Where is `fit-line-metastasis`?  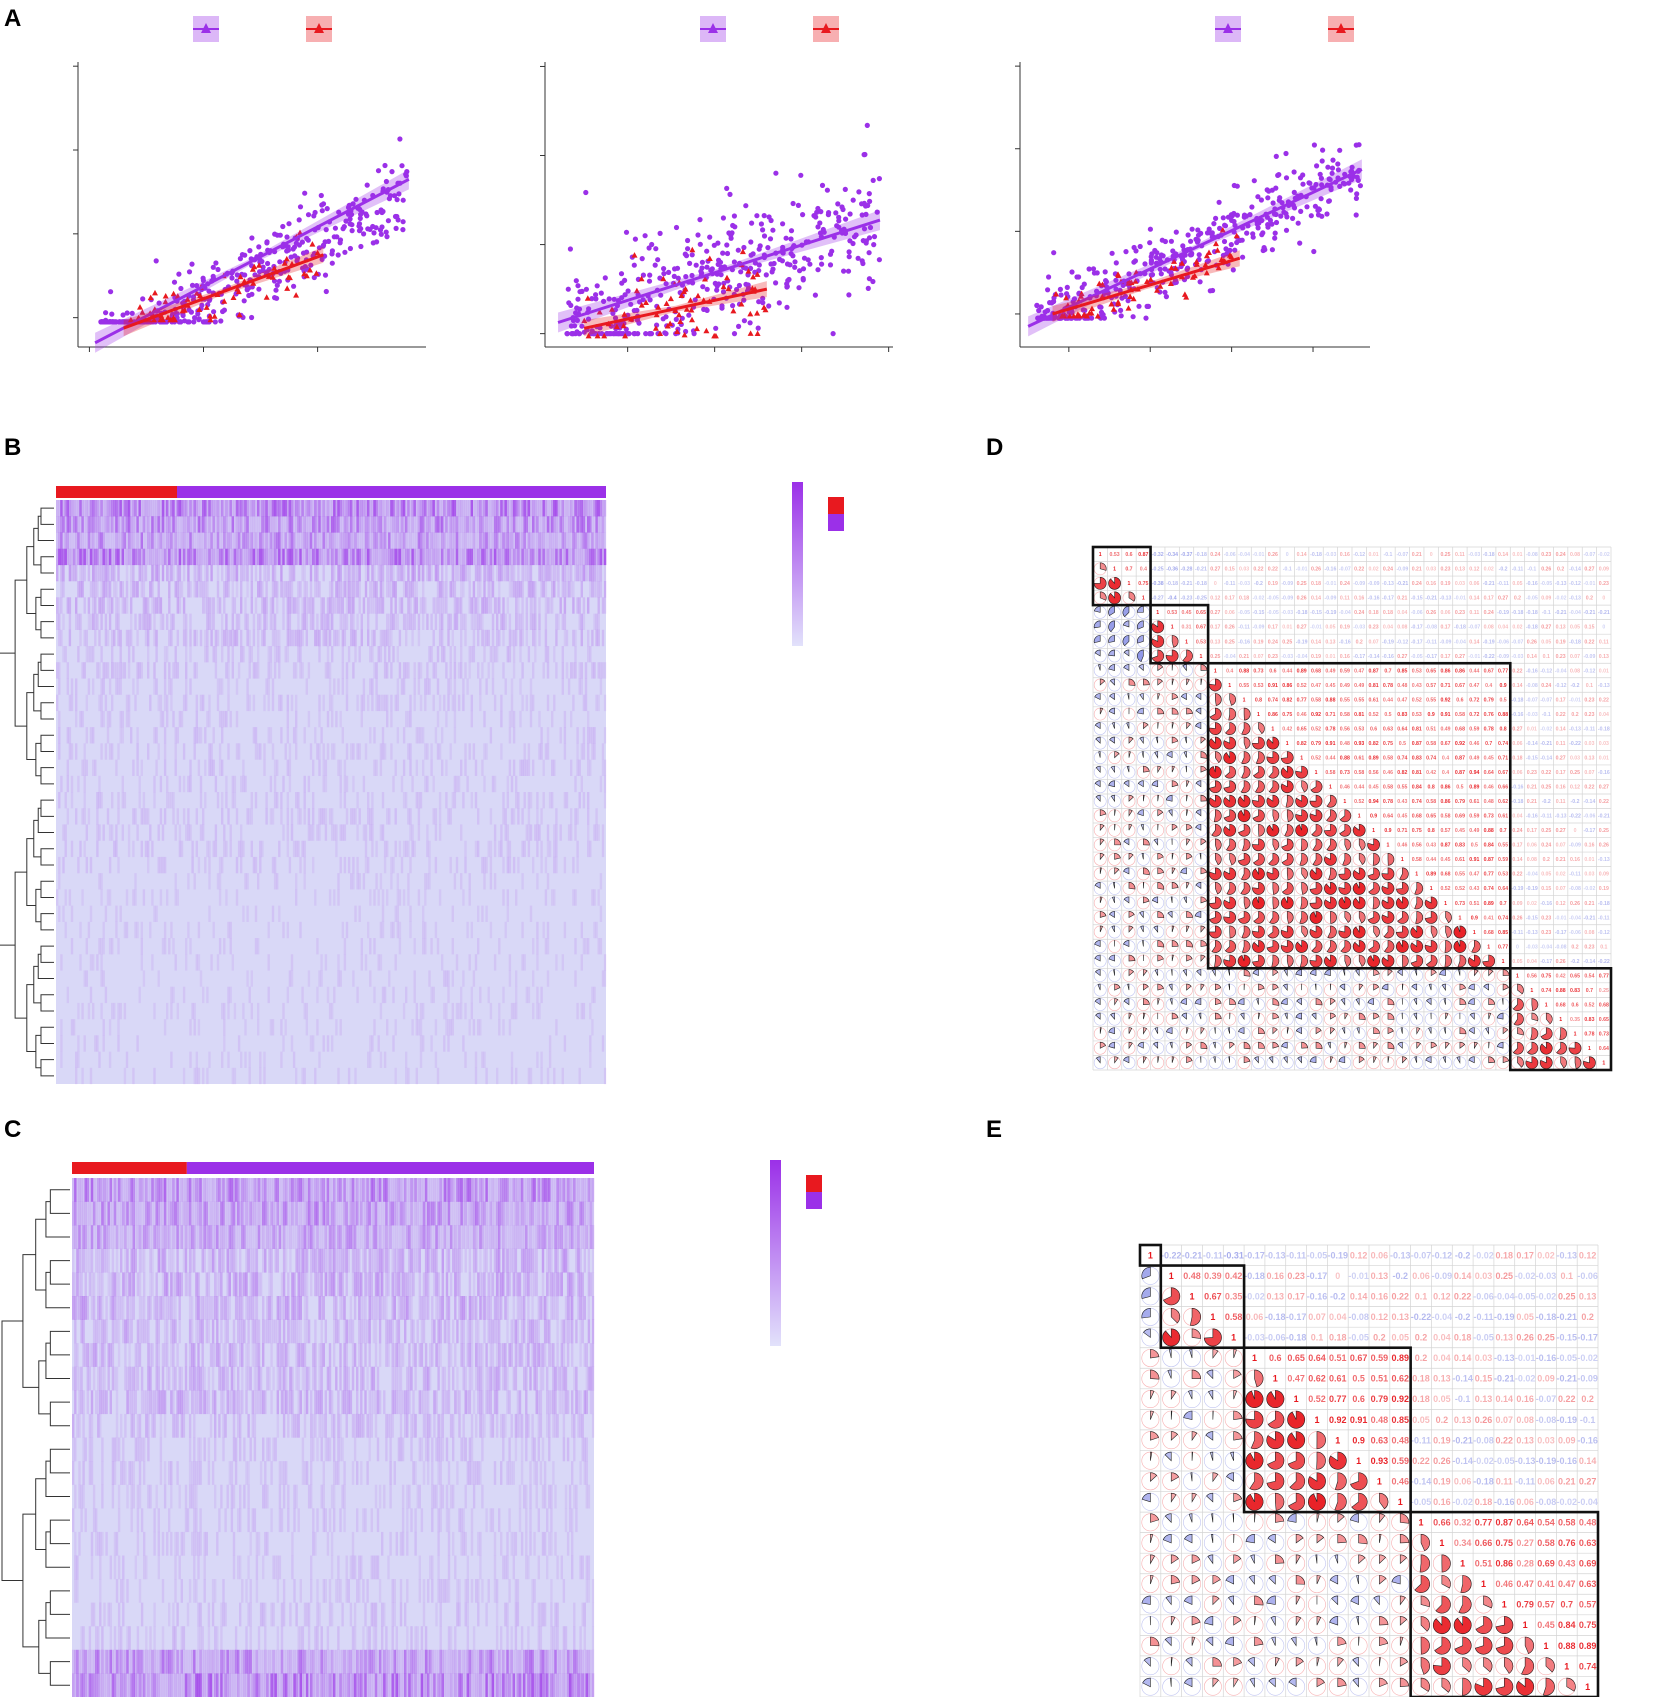 fit-line-metastasis is located at coordinates (252, 261).